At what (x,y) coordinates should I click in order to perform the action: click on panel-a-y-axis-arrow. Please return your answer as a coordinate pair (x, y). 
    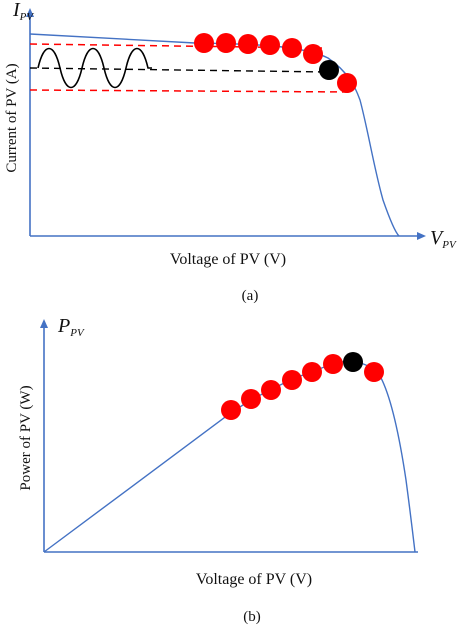
    Looking at the image, I should click on (30, 12).